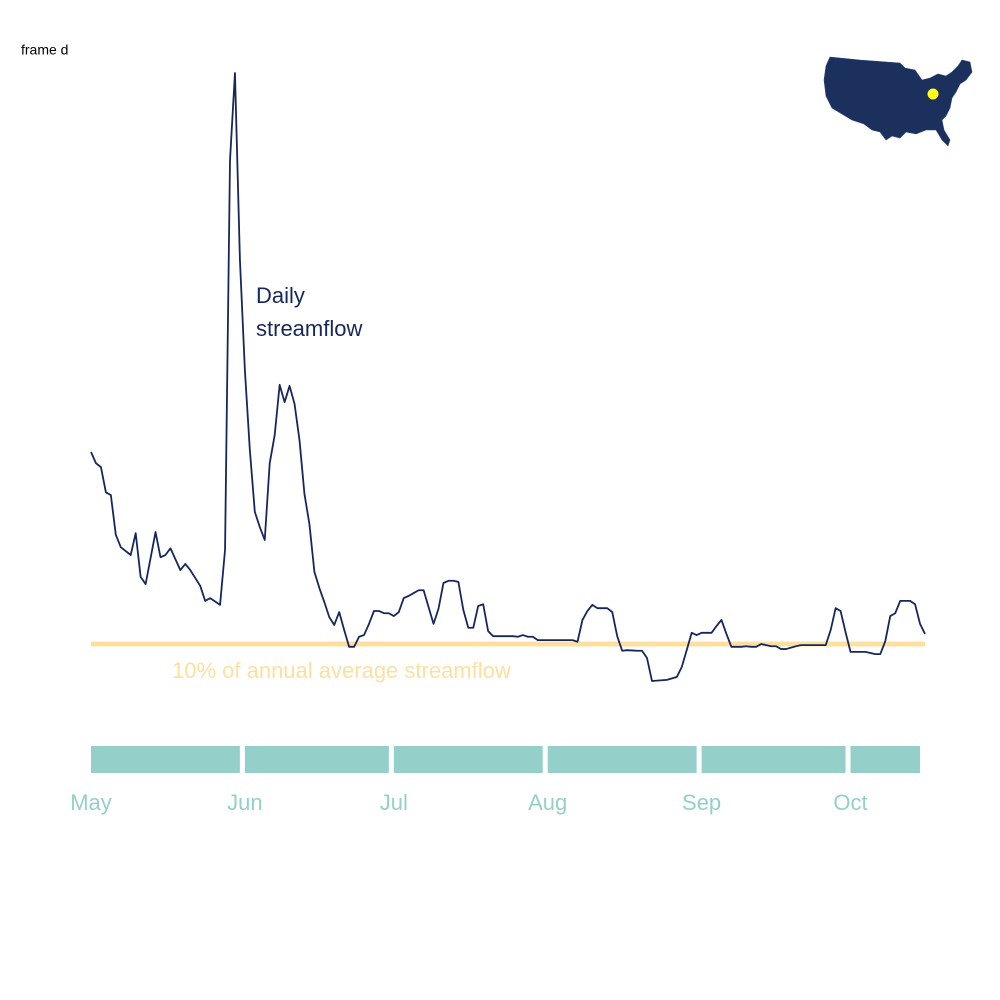 This screenshot has height=1000, width=1000. I want to click on us-map, so click(898, 101).